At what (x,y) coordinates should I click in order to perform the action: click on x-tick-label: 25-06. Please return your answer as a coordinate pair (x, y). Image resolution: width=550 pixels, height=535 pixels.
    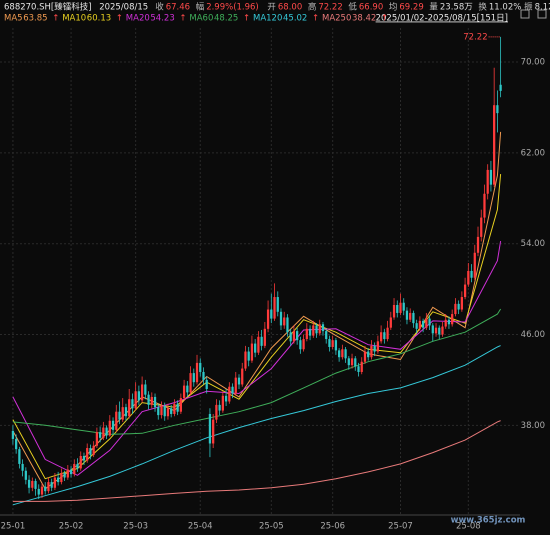
    Looking at the image, I should click on (332, 527).